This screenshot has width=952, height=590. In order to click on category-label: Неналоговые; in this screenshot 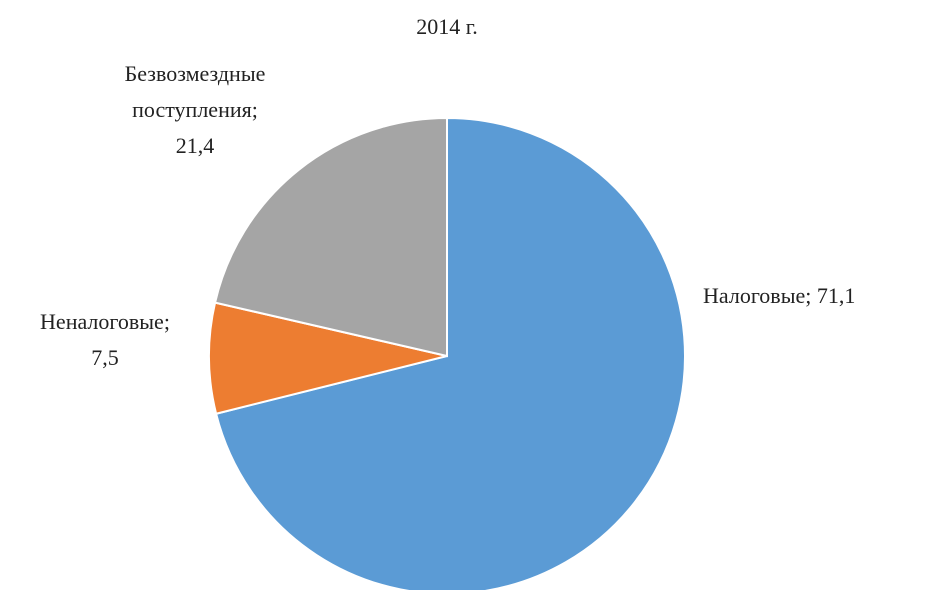, I will do `click(105, 321)`.